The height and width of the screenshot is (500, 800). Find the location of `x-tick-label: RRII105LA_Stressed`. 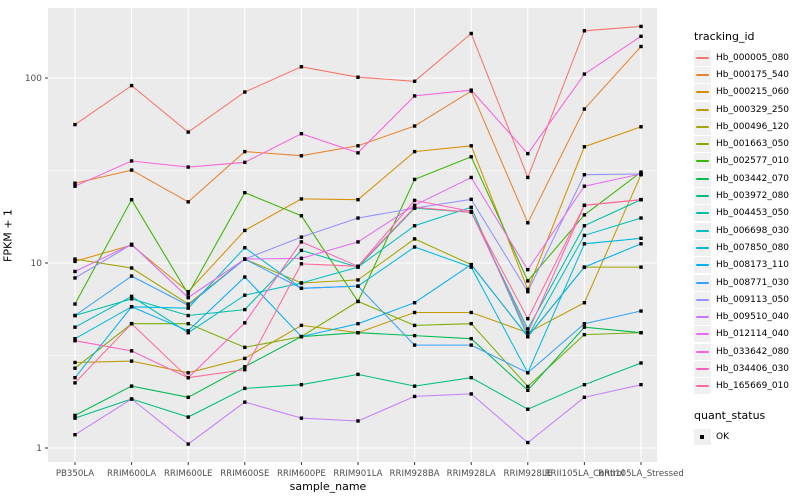

x-tick-label: RRII105LA_Stressed is located at coordinates (641, 474).